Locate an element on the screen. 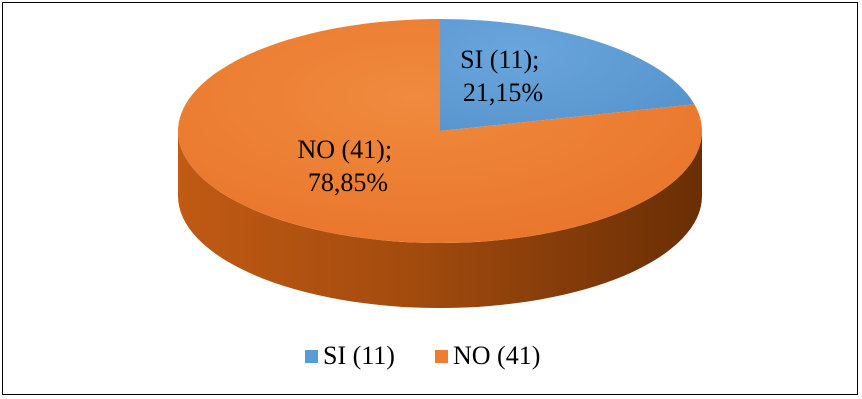 This screenshot has width=862, height=399. data-label-no: NO (41); 78,85% is located at coordinates (347, 166).